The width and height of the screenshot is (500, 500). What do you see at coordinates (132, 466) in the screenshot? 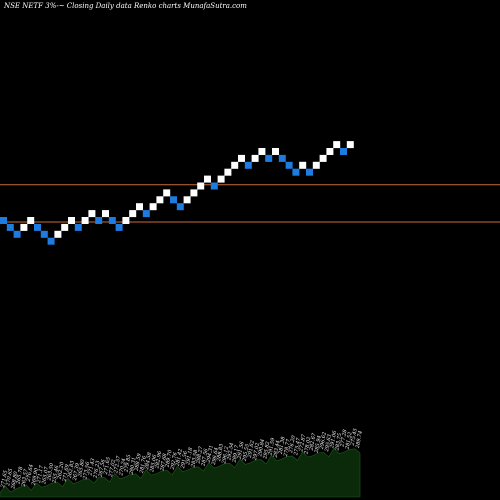
I see `volume-price-label: 280.31` at bounding box center [132, 466].